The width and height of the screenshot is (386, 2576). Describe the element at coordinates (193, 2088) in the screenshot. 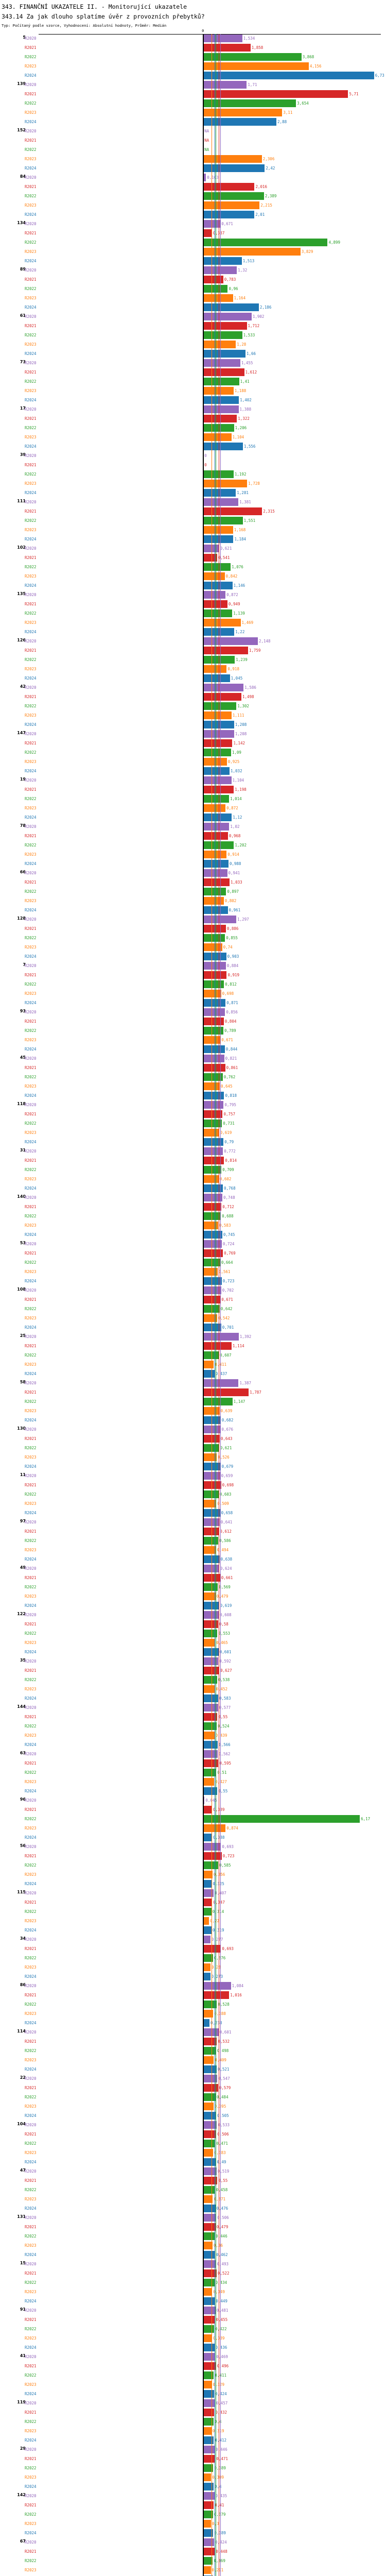

I see `chart-bar-row: R2021 0,579` at that location.